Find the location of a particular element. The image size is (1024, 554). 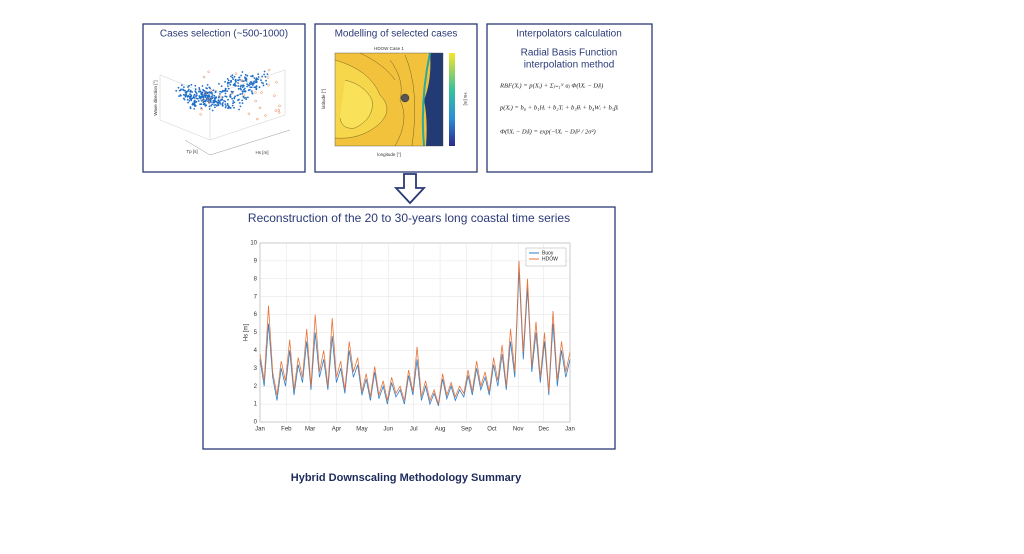

legend-label: Buoy is located at coordinates (548, 253).